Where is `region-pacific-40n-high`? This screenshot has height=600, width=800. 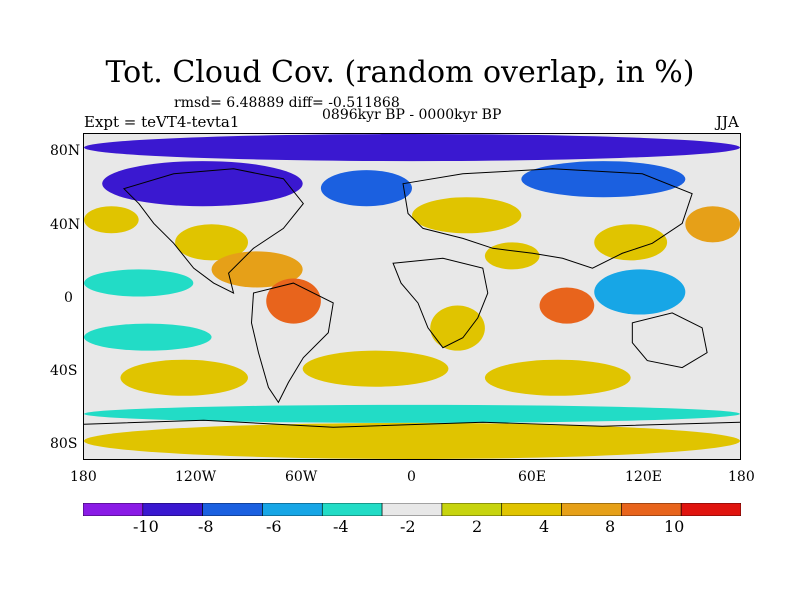
region-pacific-40n-high is located at coordinates (712, 224).